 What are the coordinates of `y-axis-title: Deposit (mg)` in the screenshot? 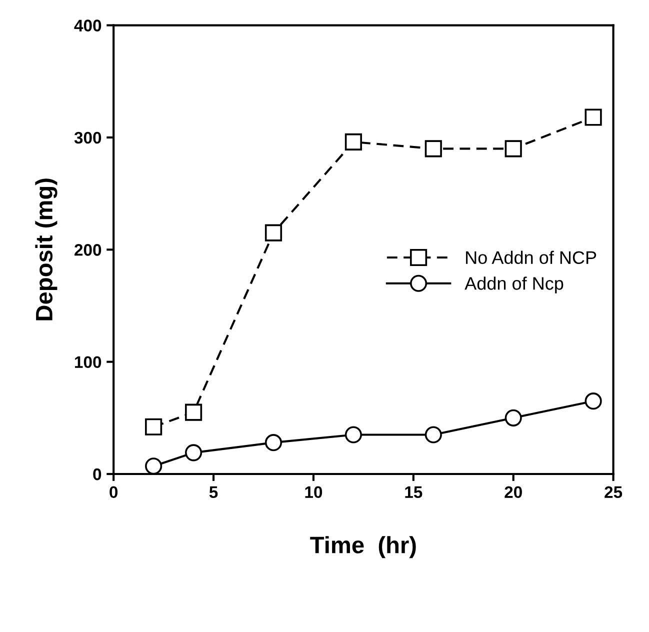 It's located at (46, 249).